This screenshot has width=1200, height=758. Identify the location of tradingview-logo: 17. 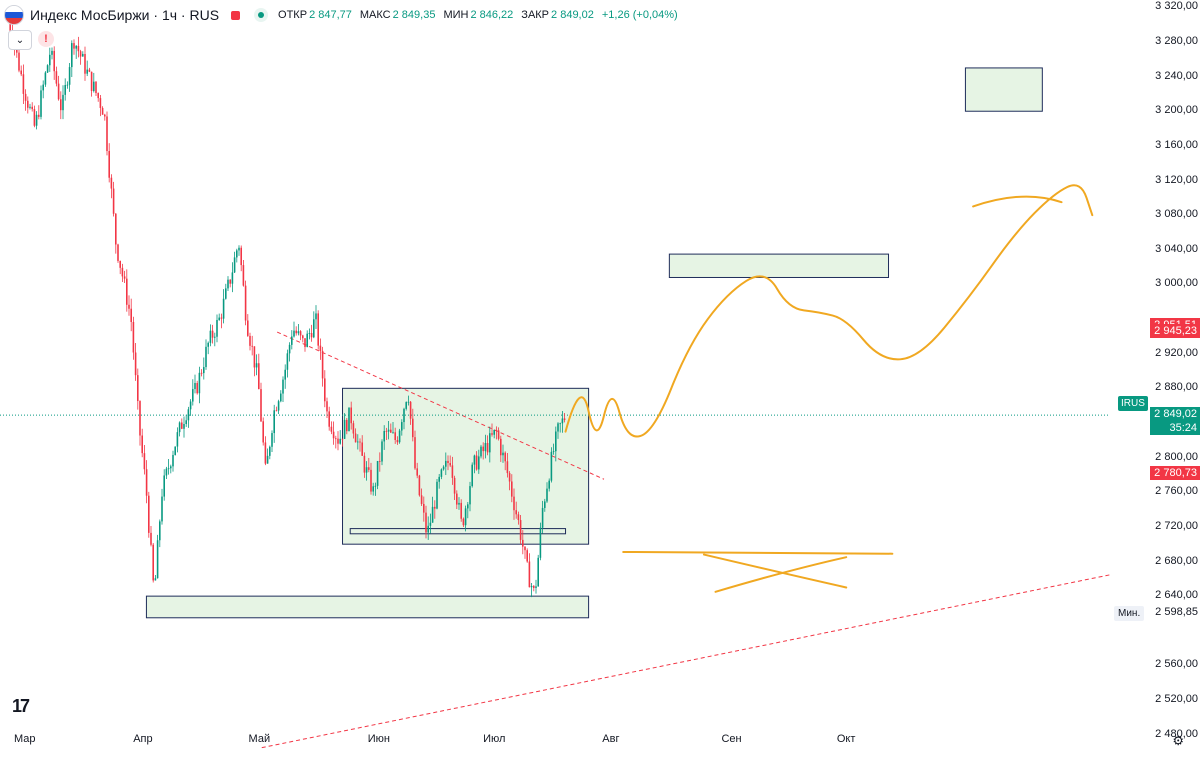
(21, 706).